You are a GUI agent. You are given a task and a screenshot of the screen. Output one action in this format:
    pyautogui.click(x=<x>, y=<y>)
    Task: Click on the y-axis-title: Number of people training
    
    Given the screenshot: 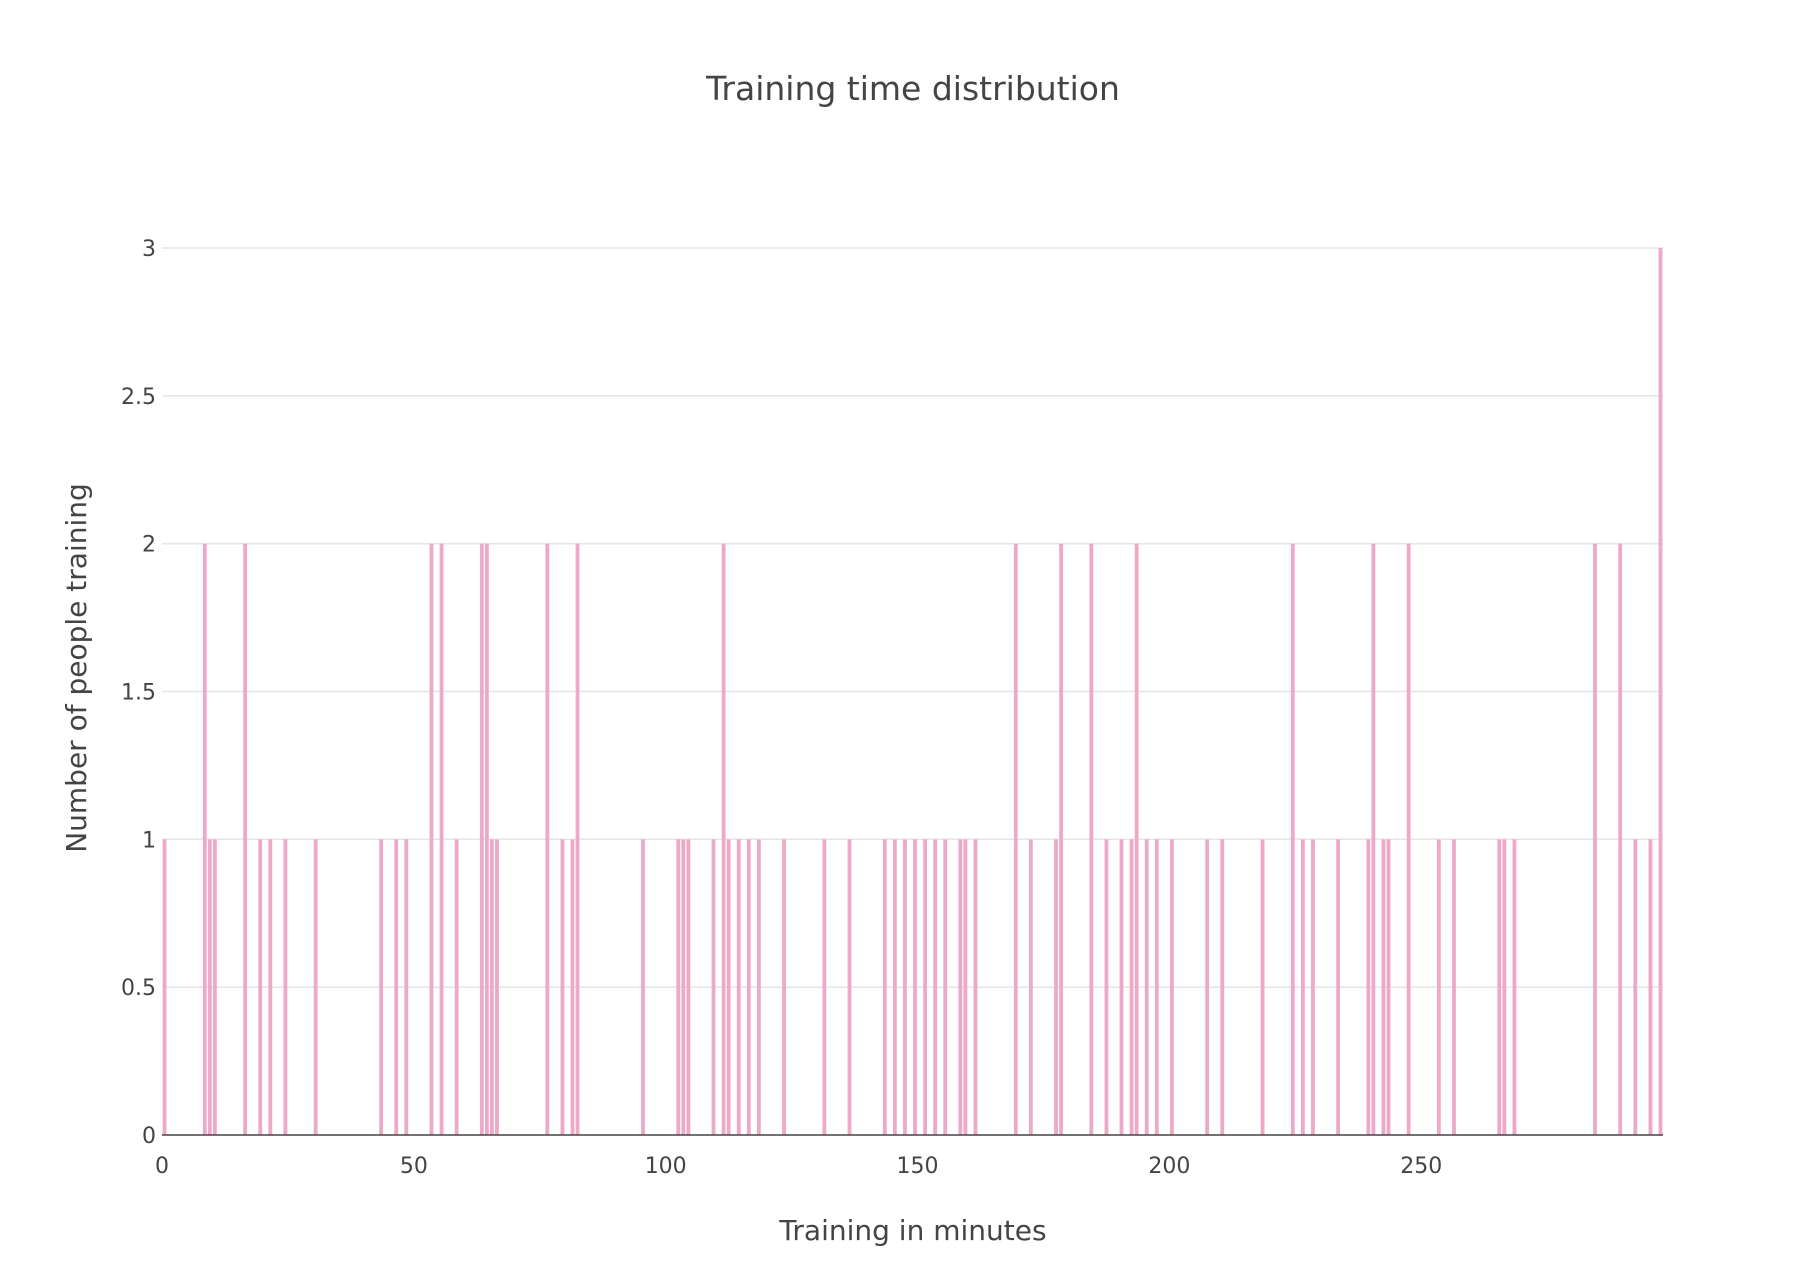 What is the action you would take?
    pyautogui.click(x=76, y=668)
    